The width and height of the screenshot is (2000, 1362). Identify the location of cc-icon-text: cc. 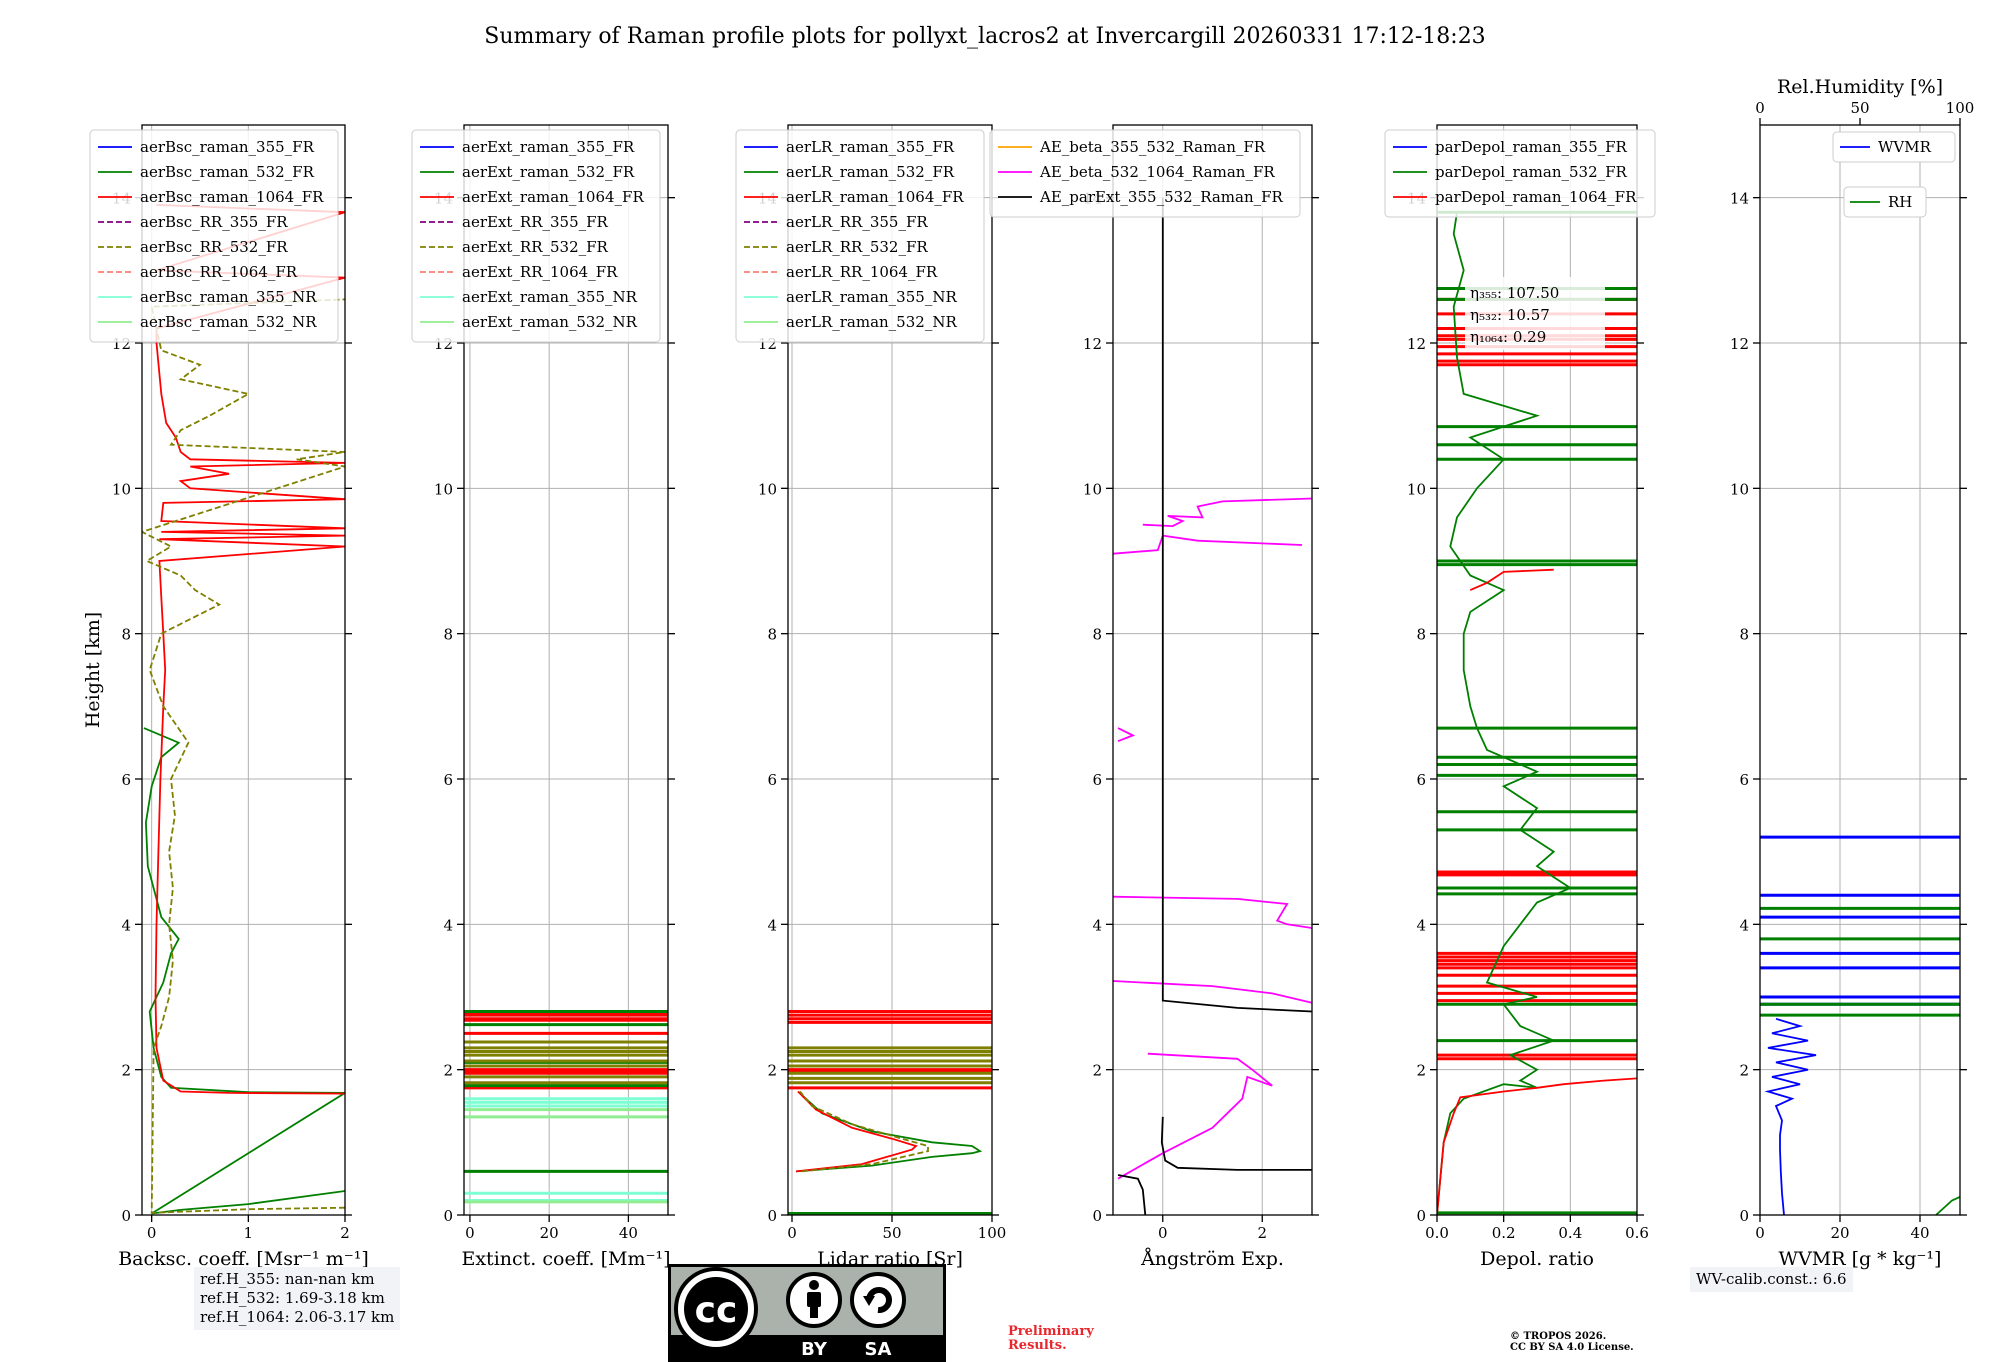
(716, 1310).